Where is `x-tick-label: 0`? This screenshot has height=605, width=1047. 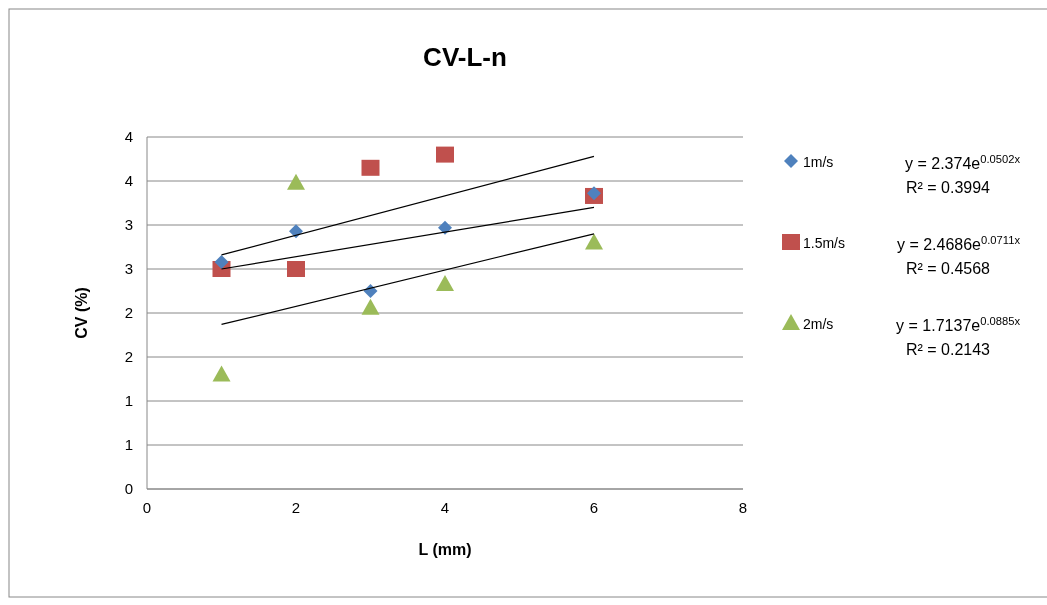 x-tick-label: 0 is located at coordinates (147, 507).